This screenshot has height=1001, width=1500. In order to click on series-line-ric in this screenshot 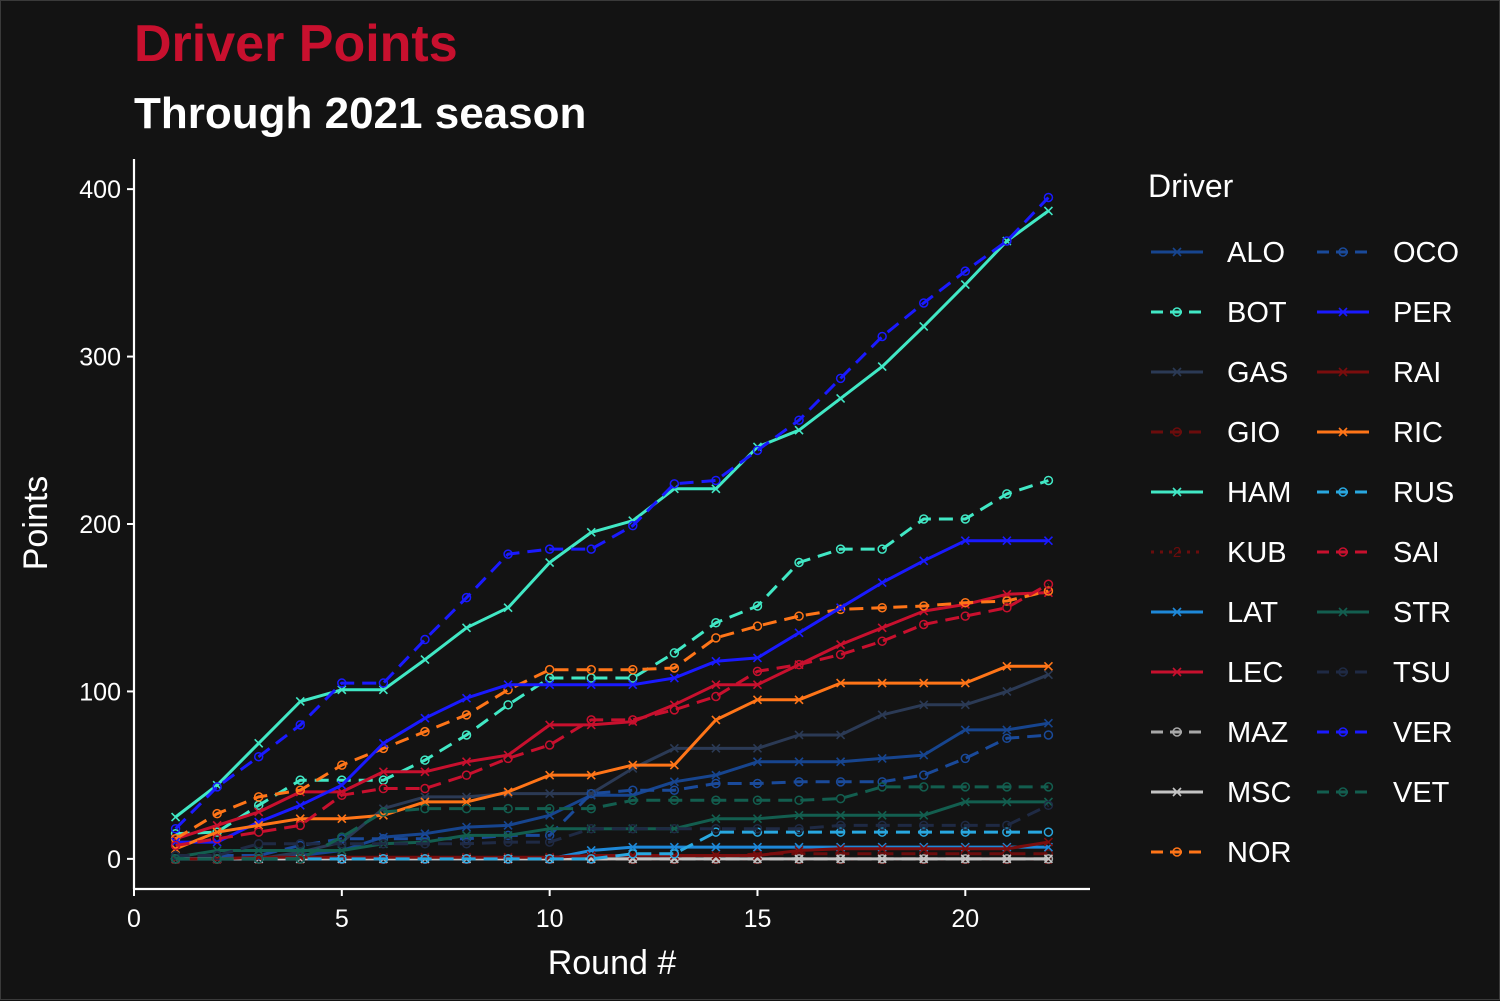, I will do `click(612, 757)`.